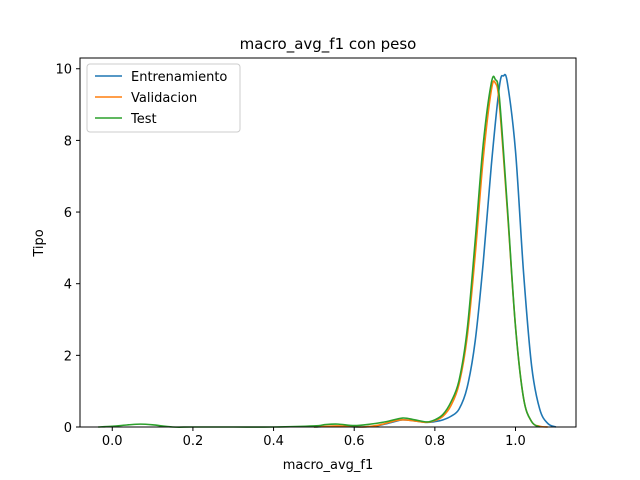  What do you see at coordinates (193, 441) in the screenshot?
I see `x-tick-label: 0.2` at bounding box center [193, 441].